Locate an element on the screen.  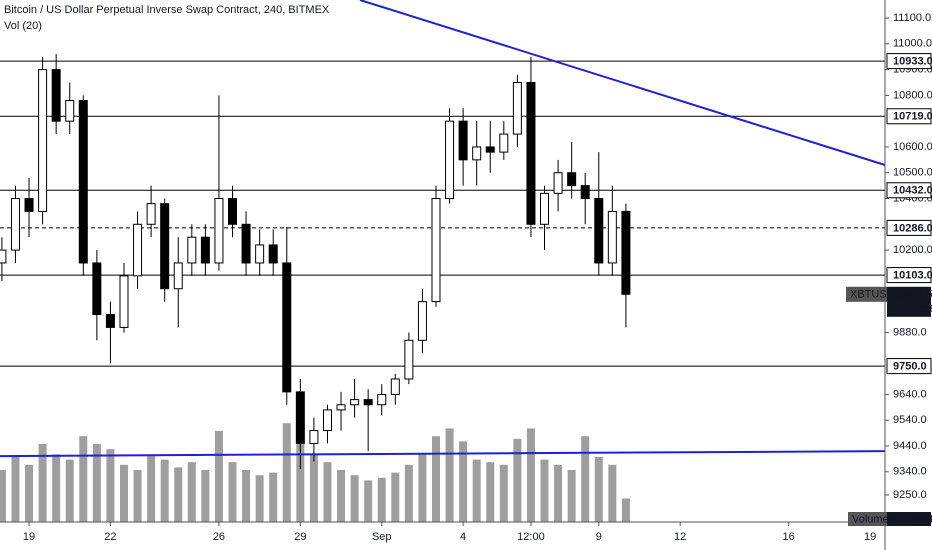
volume-name-box is located at coordinates (867, 519).